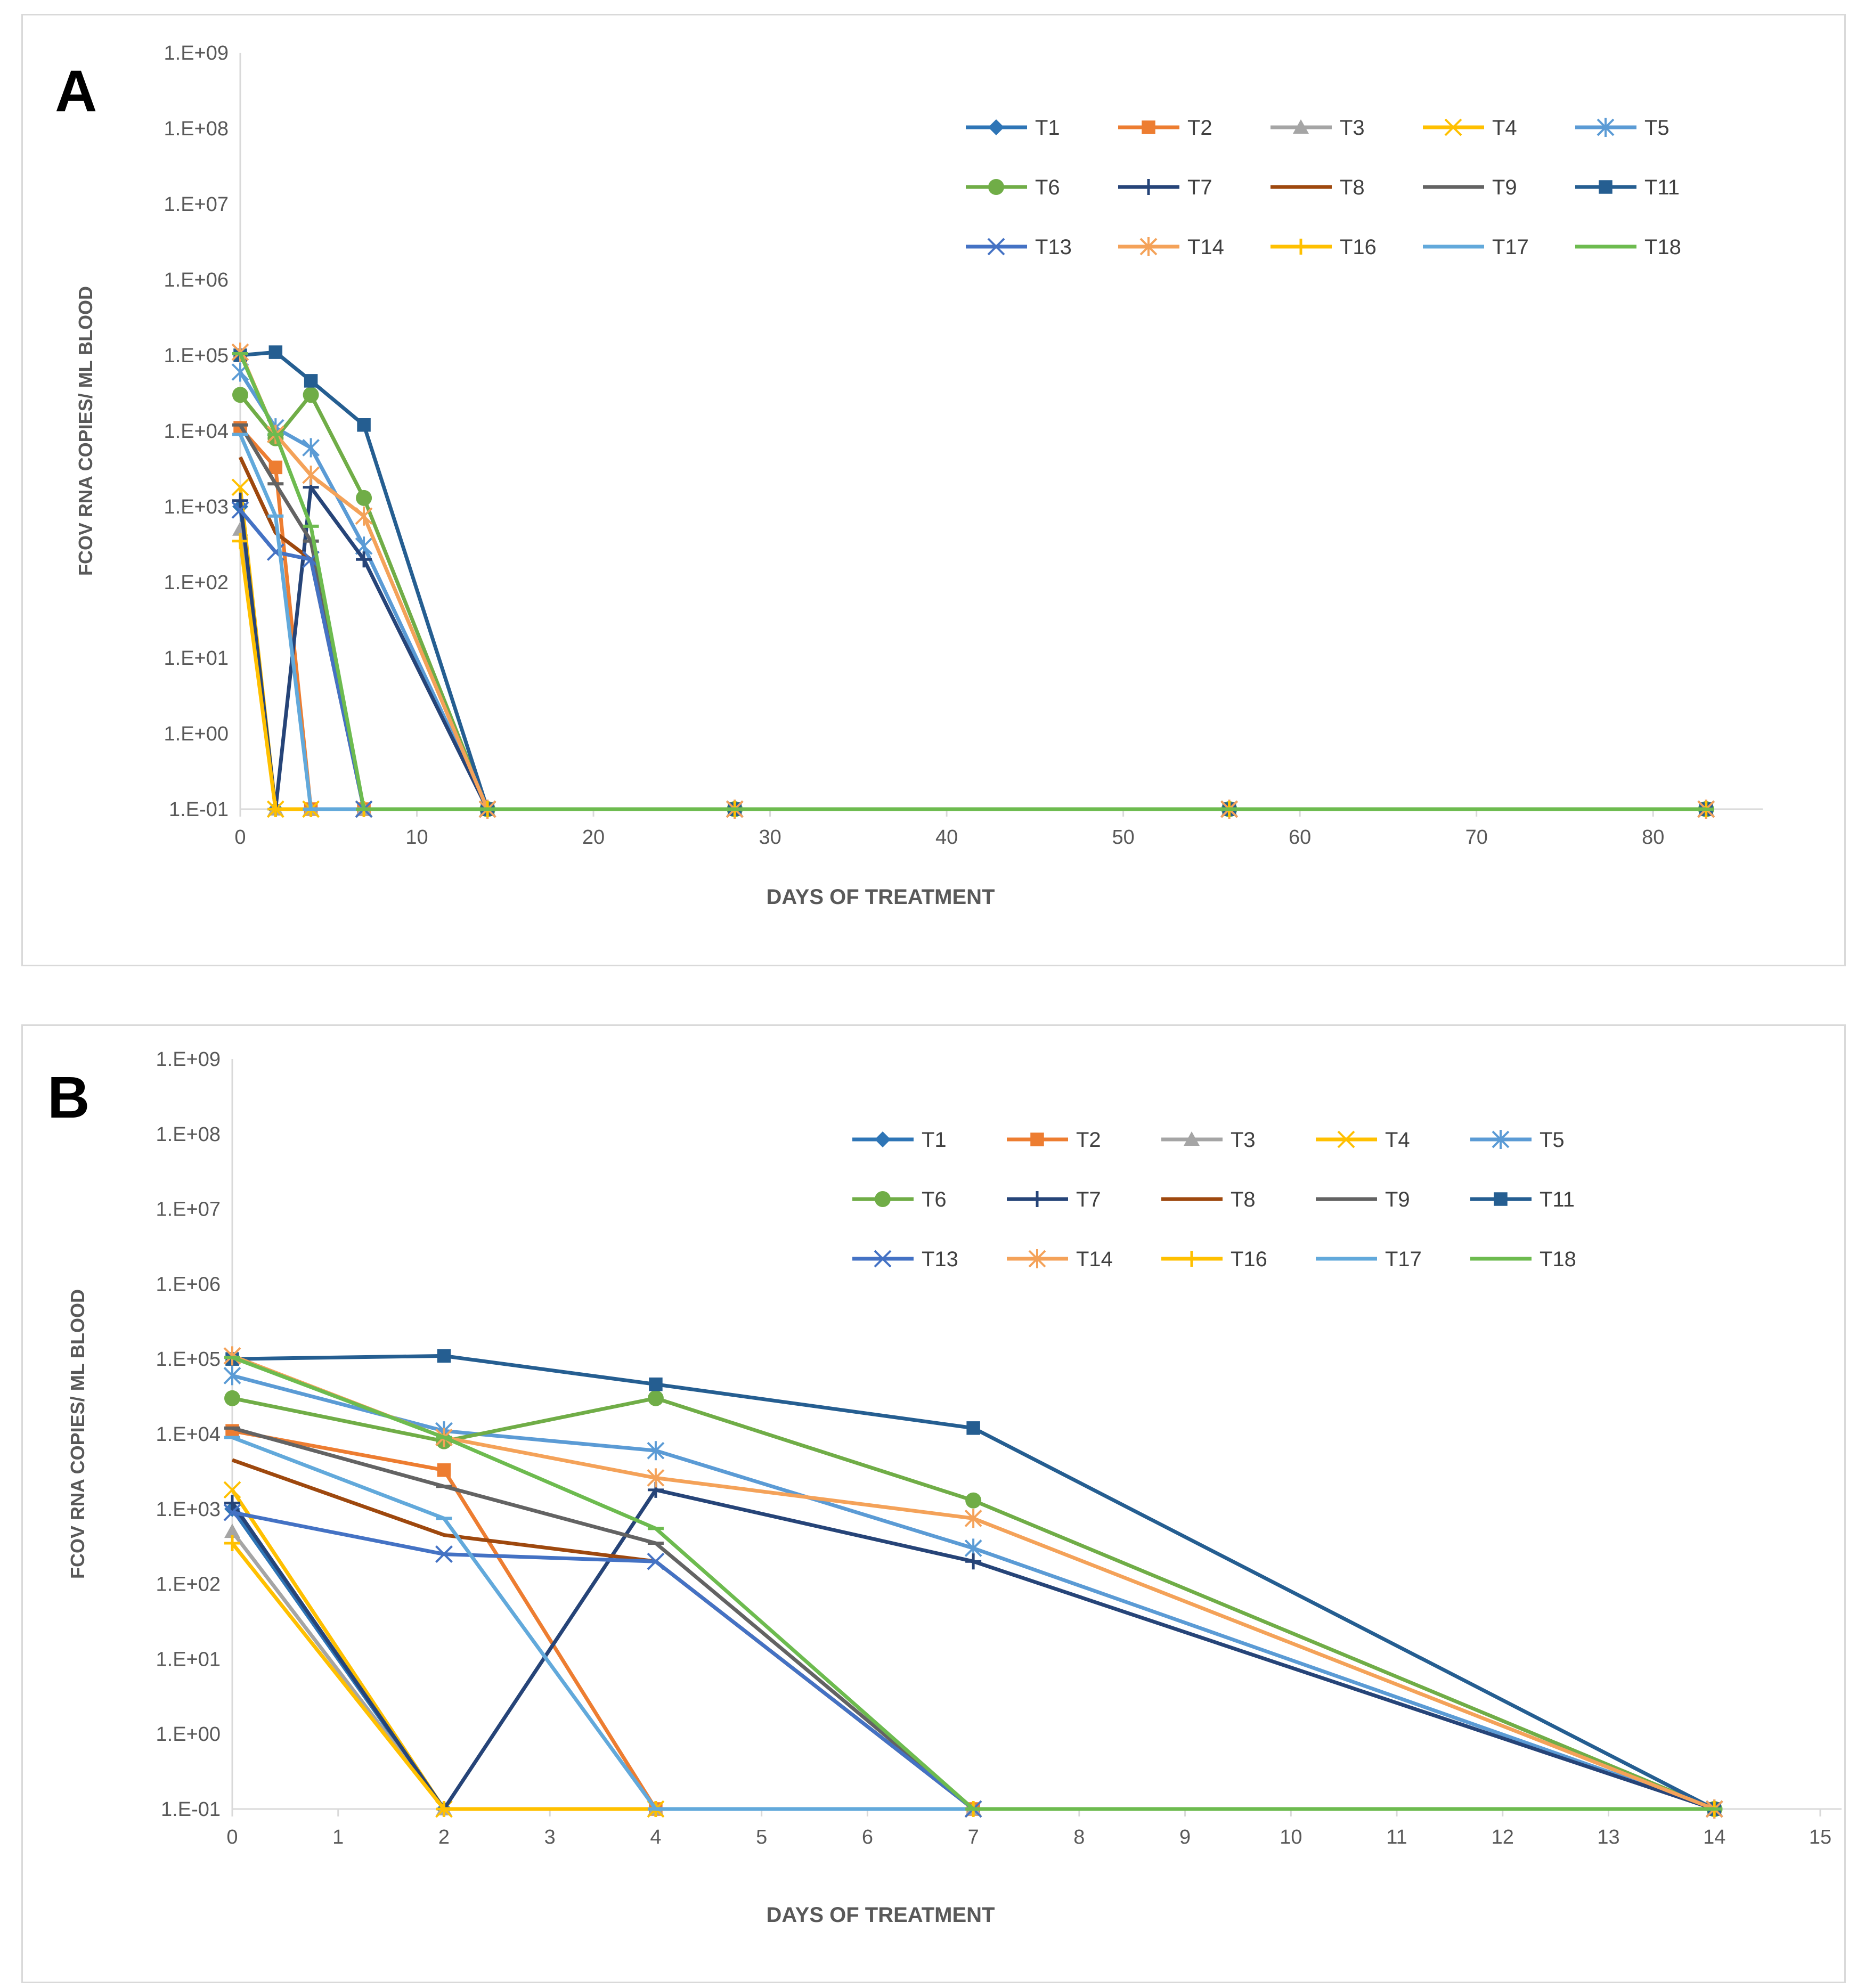 This screenshot has height=1988, width=1865. Describe the element at coordinates (1291, 1837) in the screenshot. I see `x-tick-label: 10` at that location.